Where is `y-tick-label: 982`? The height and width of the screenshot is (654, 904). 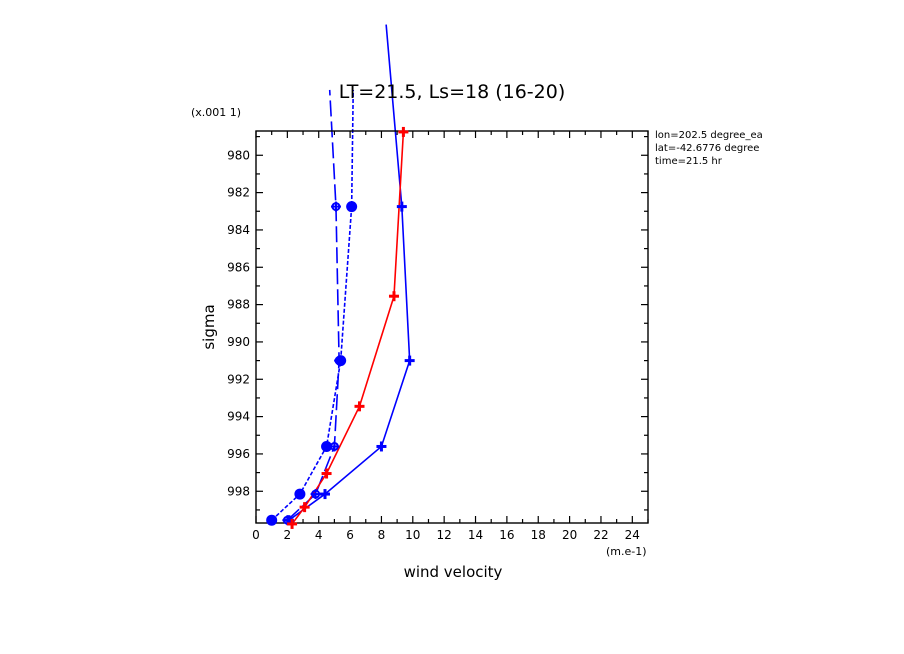
y-tick-label: 982 is located at coordinates (238, 193).